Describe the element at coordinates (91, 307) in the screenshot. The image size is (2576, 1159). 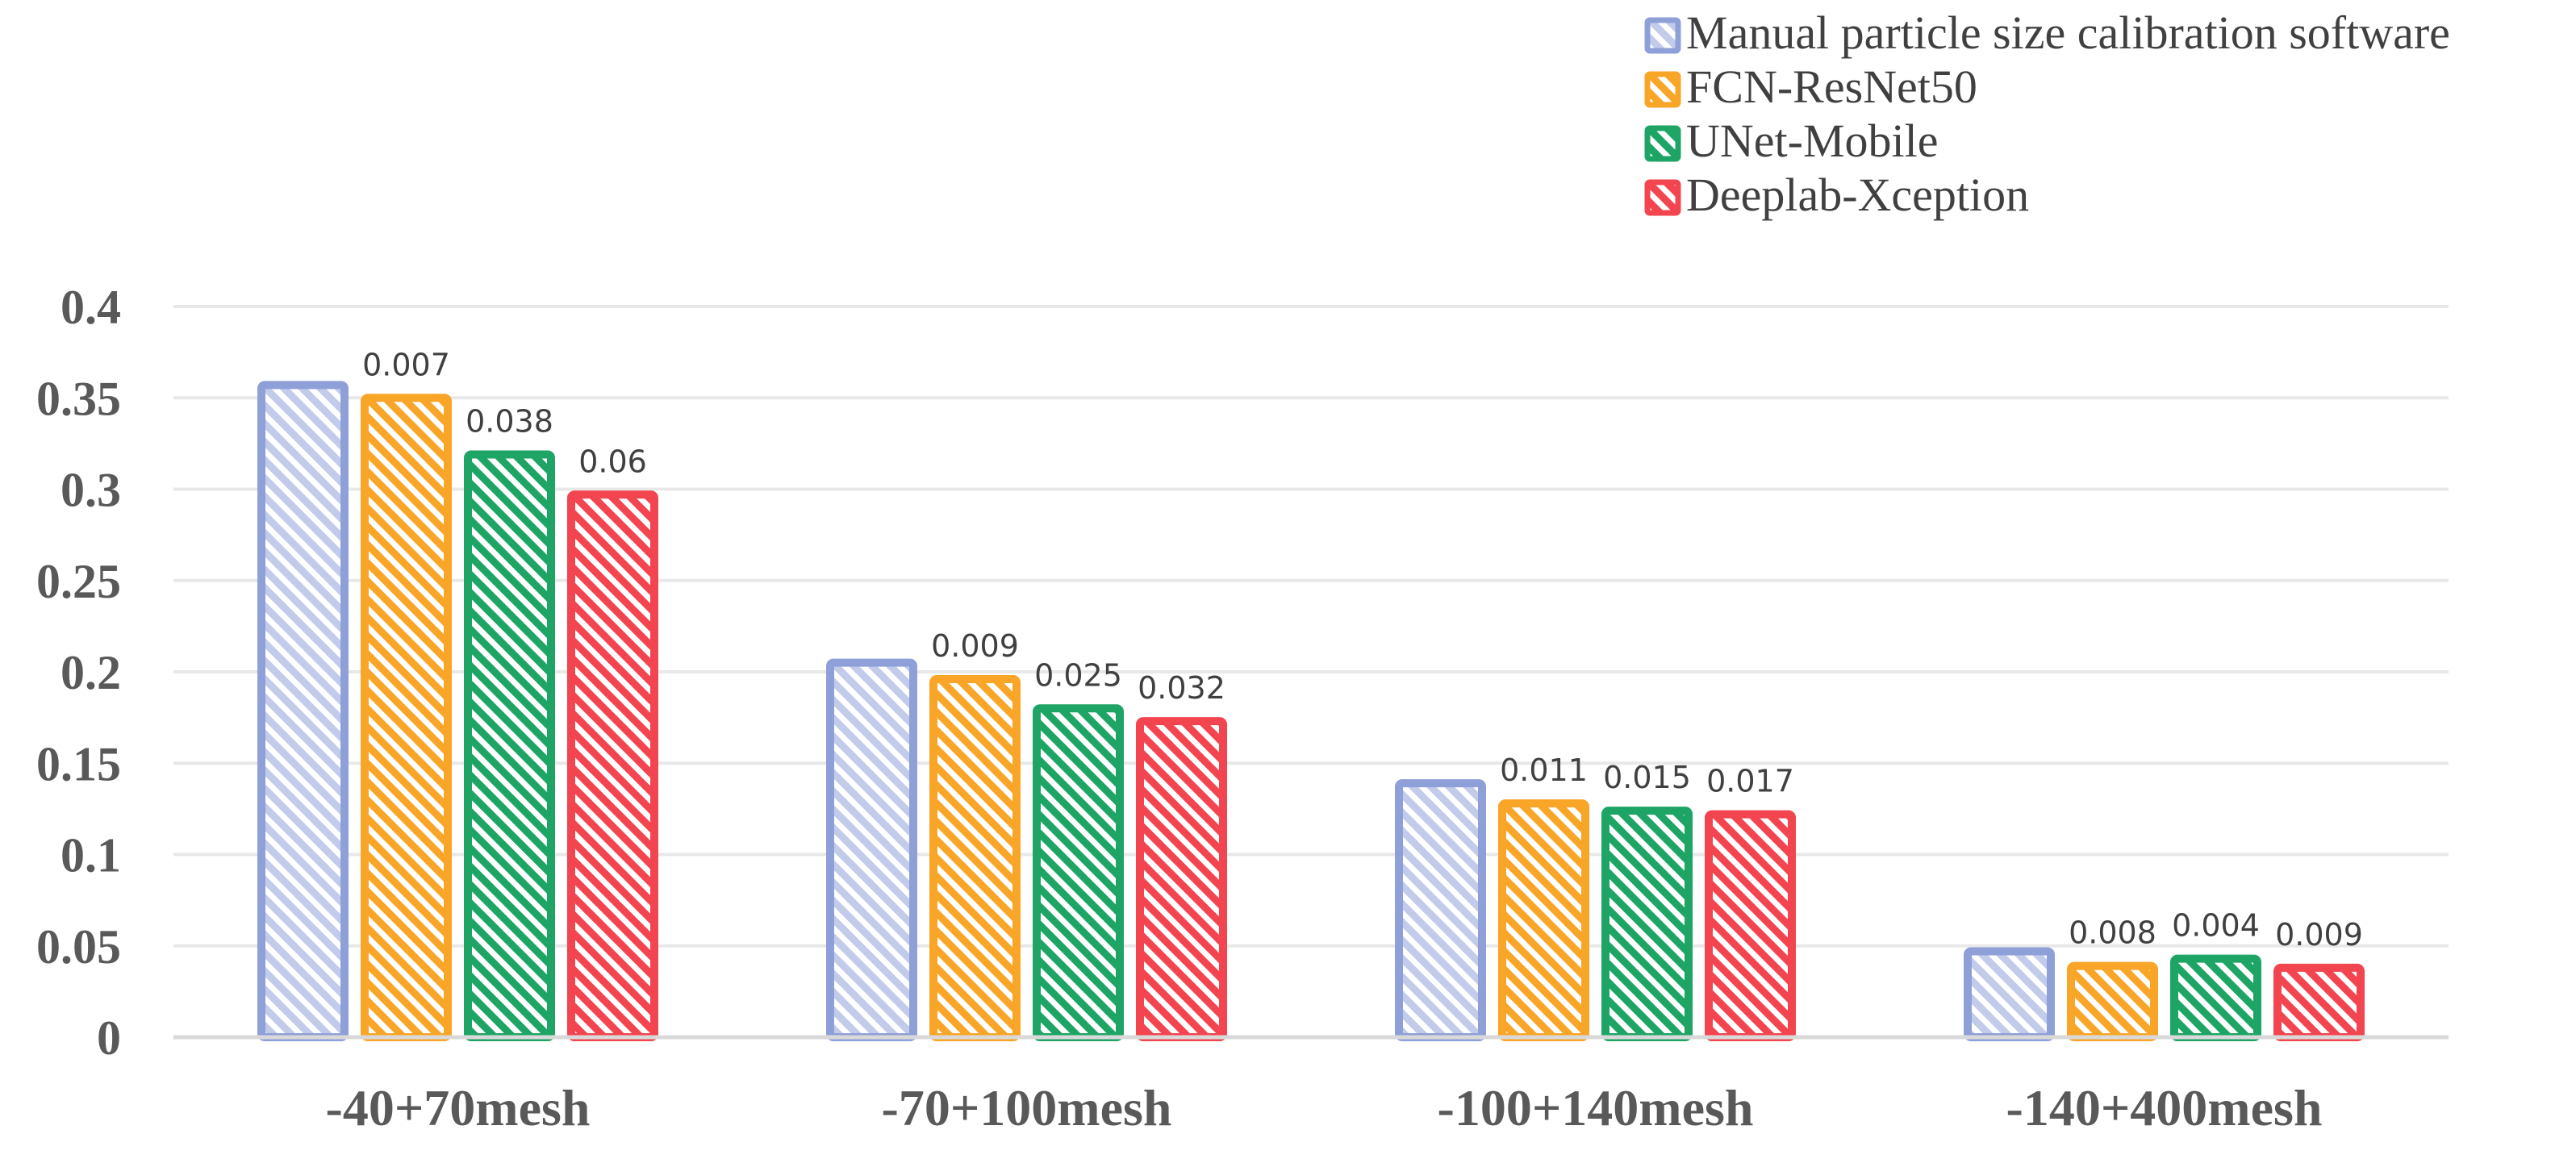
I see `y-tick-label: 0.4` at that location.